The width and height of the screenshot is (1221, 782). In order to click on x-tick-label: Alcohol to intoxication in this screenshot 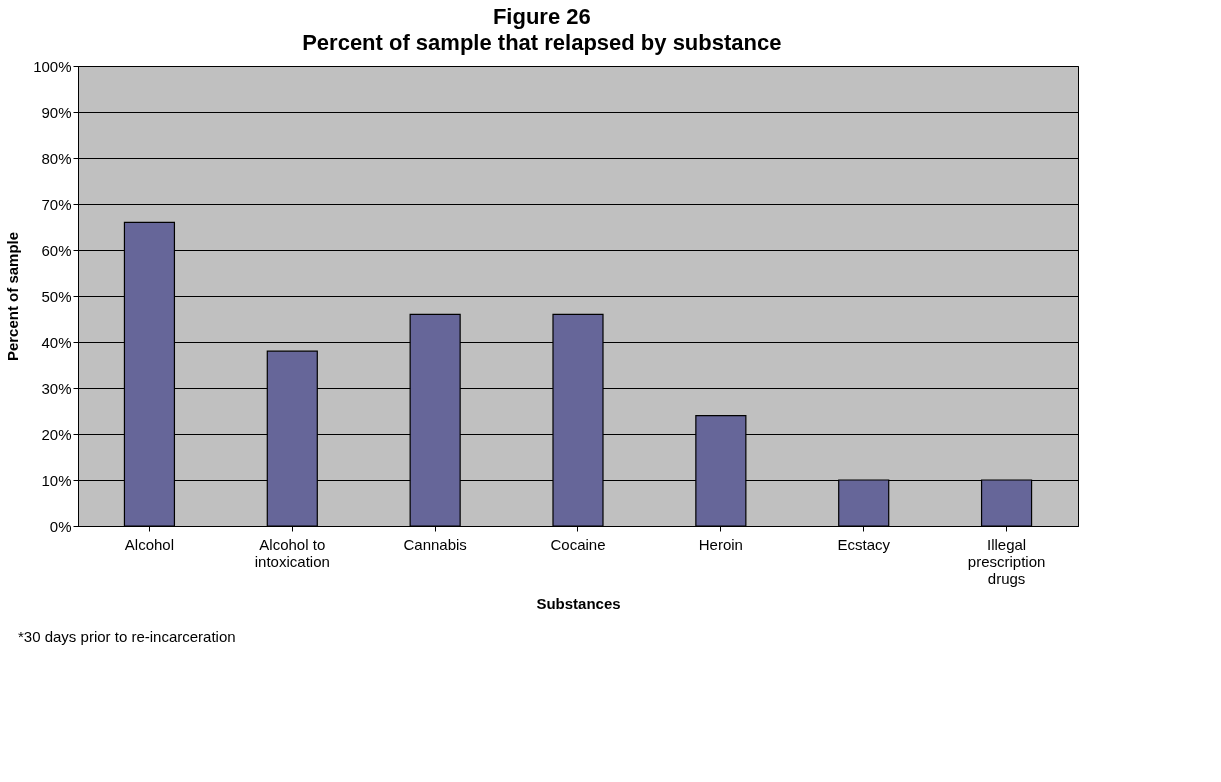, I will do `click(292, 552)`.